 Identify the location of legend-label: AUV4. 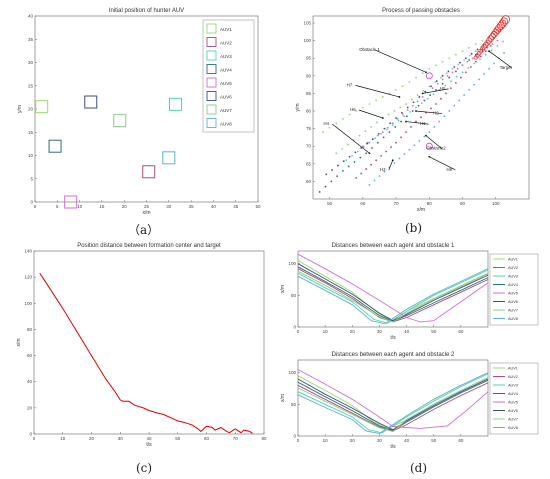
(226, 70).